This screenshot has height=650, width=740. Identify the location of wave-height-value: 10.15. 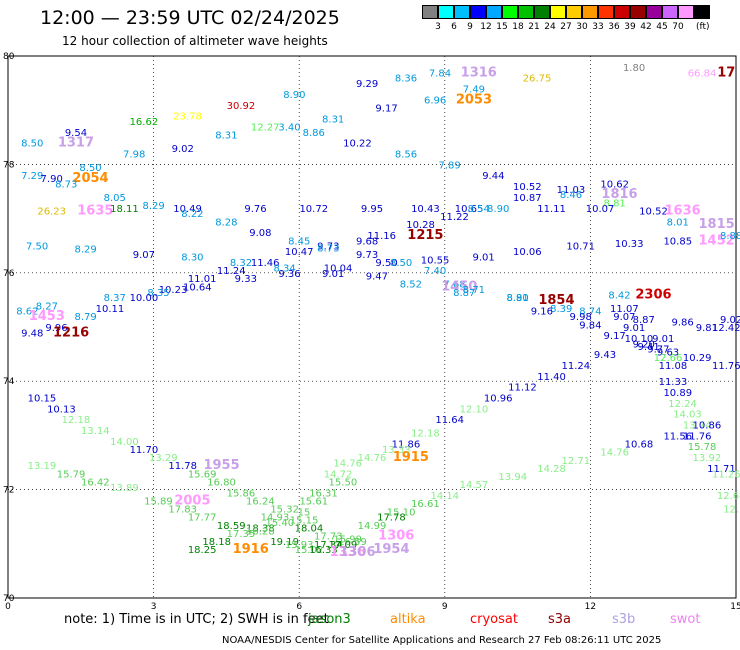
(42, 398).